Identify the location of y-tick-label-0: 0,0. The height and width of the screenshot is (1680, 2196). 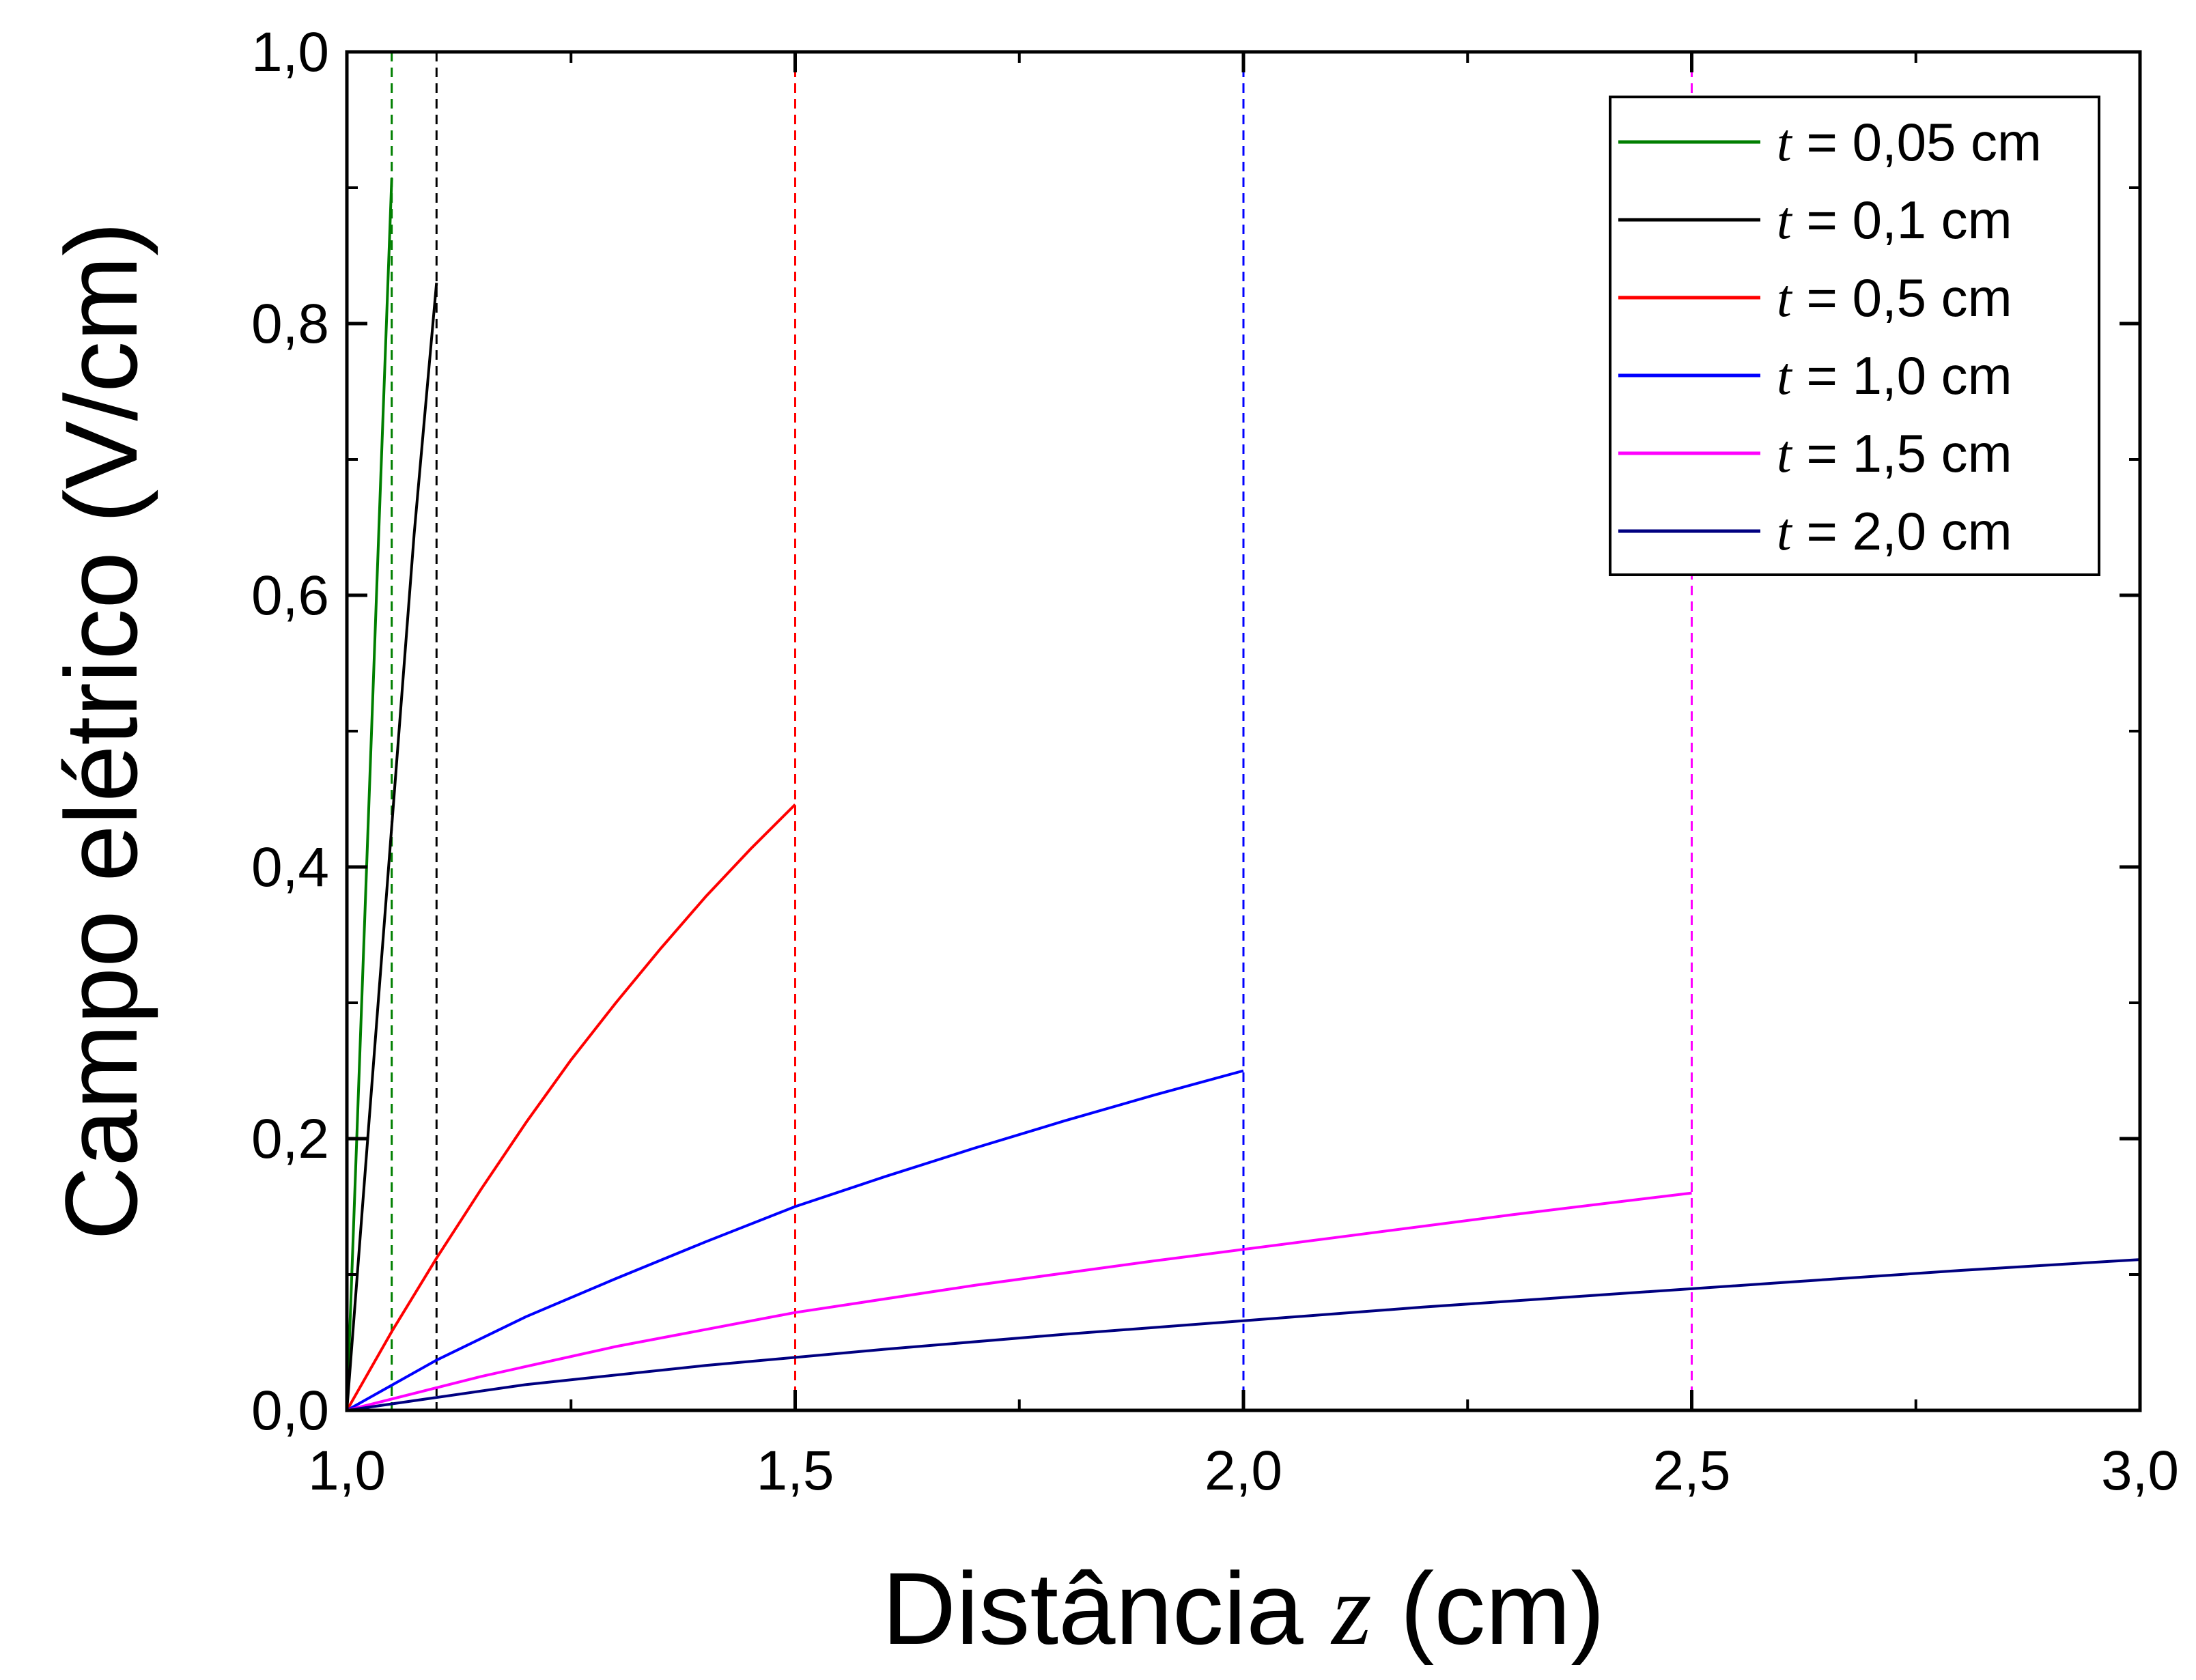
(290, 1411).